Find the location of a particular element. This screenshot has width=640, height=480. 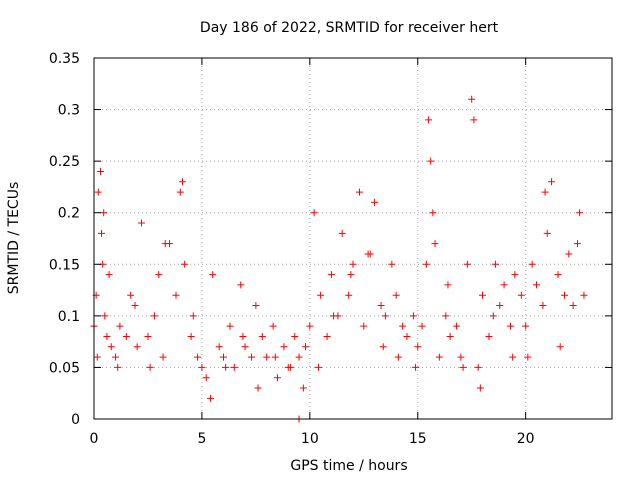

y-tick-label: 0.1 is located at coordinates (69, 317).